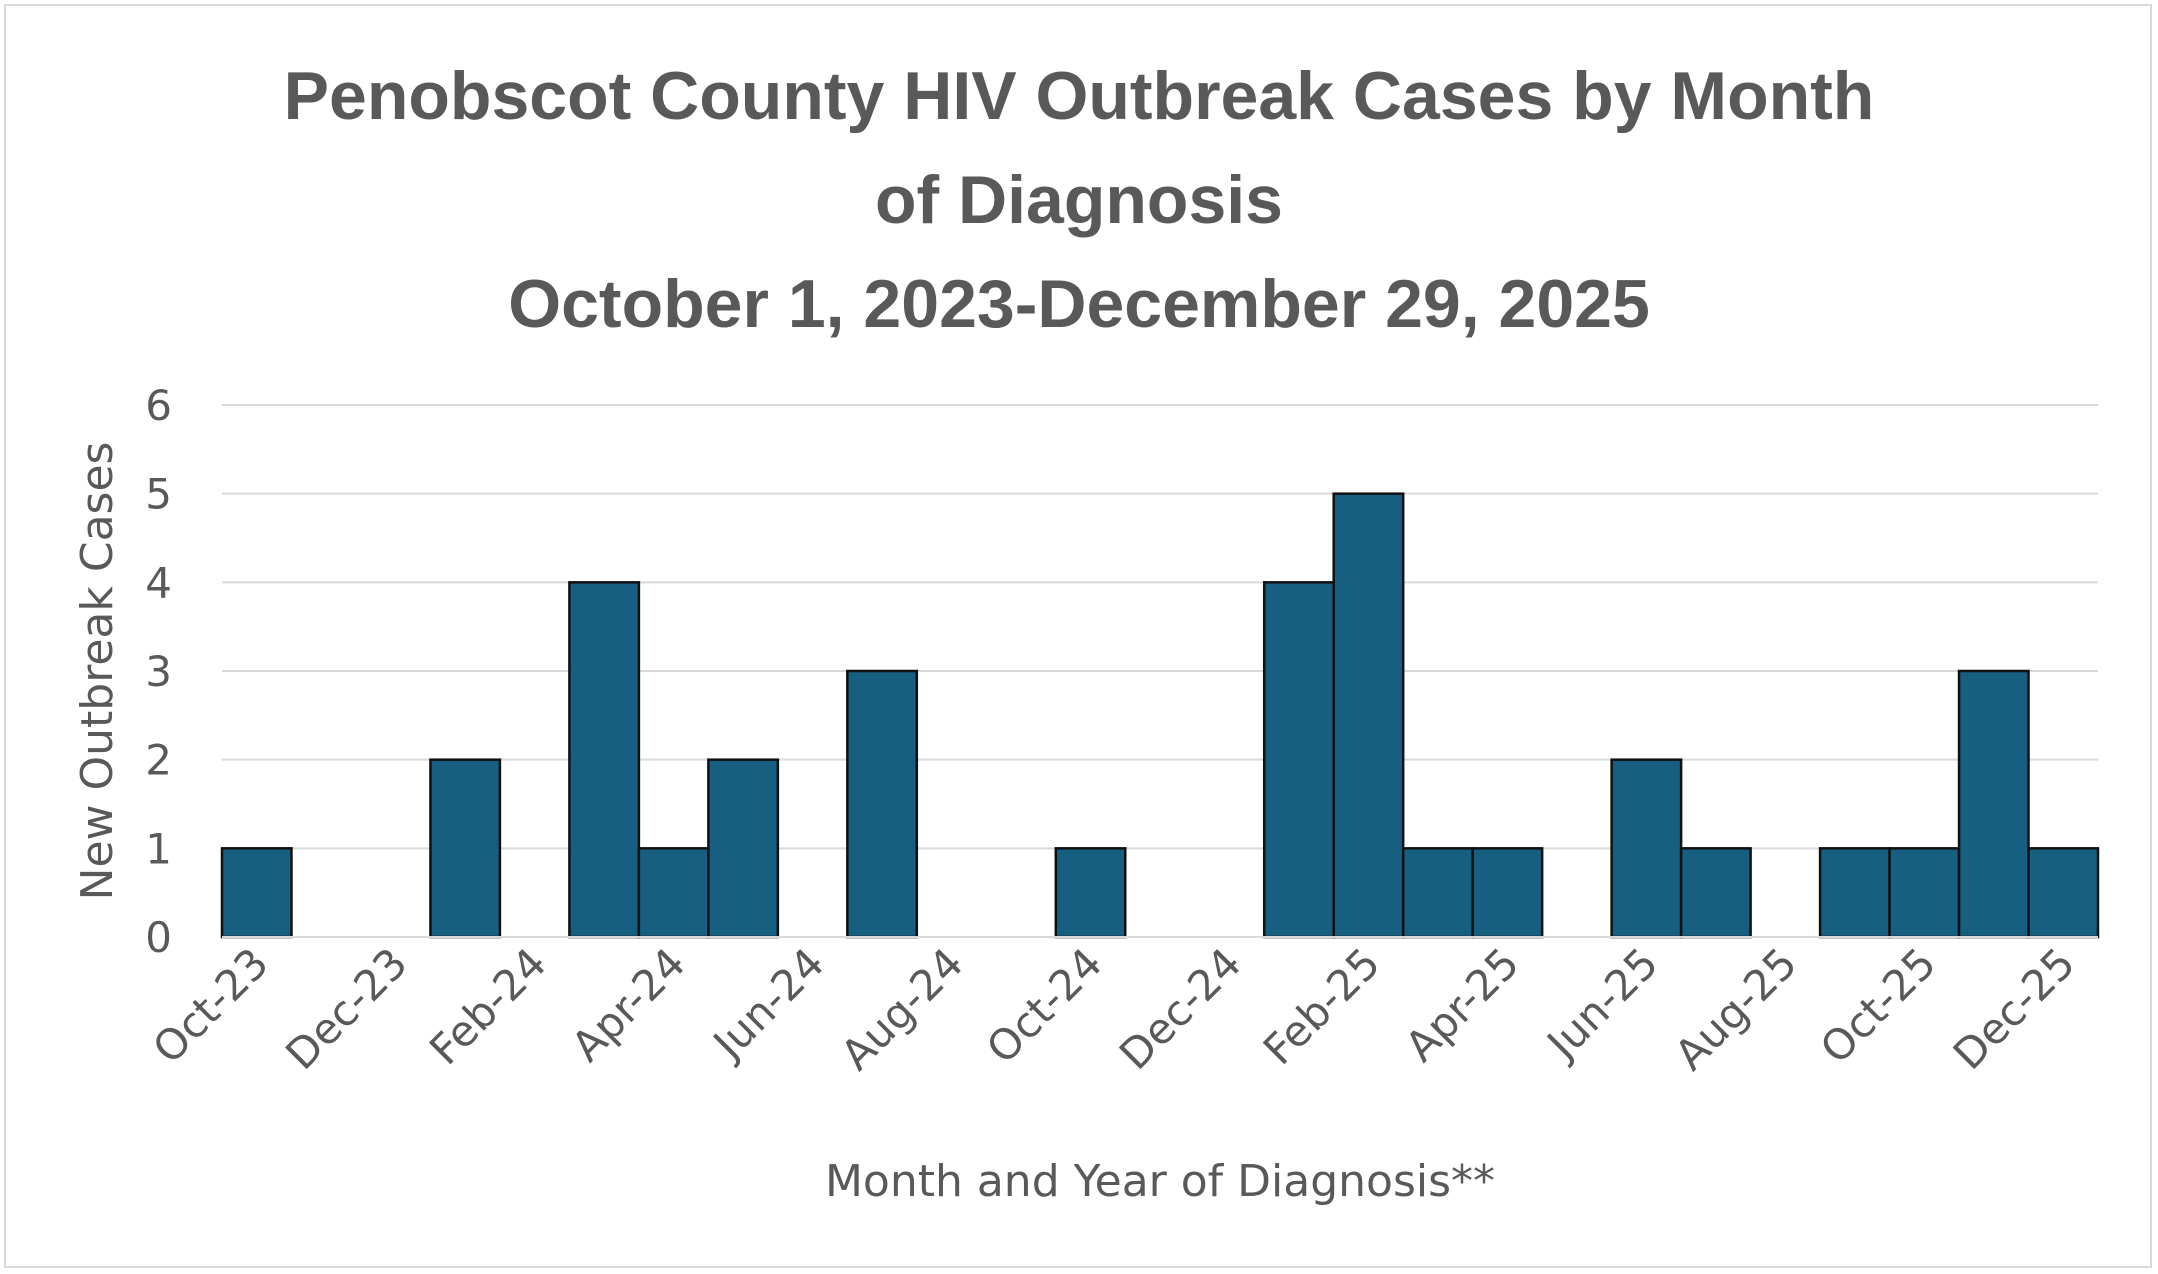  I want to click on y-tick-label: 3, so click(158, 671).